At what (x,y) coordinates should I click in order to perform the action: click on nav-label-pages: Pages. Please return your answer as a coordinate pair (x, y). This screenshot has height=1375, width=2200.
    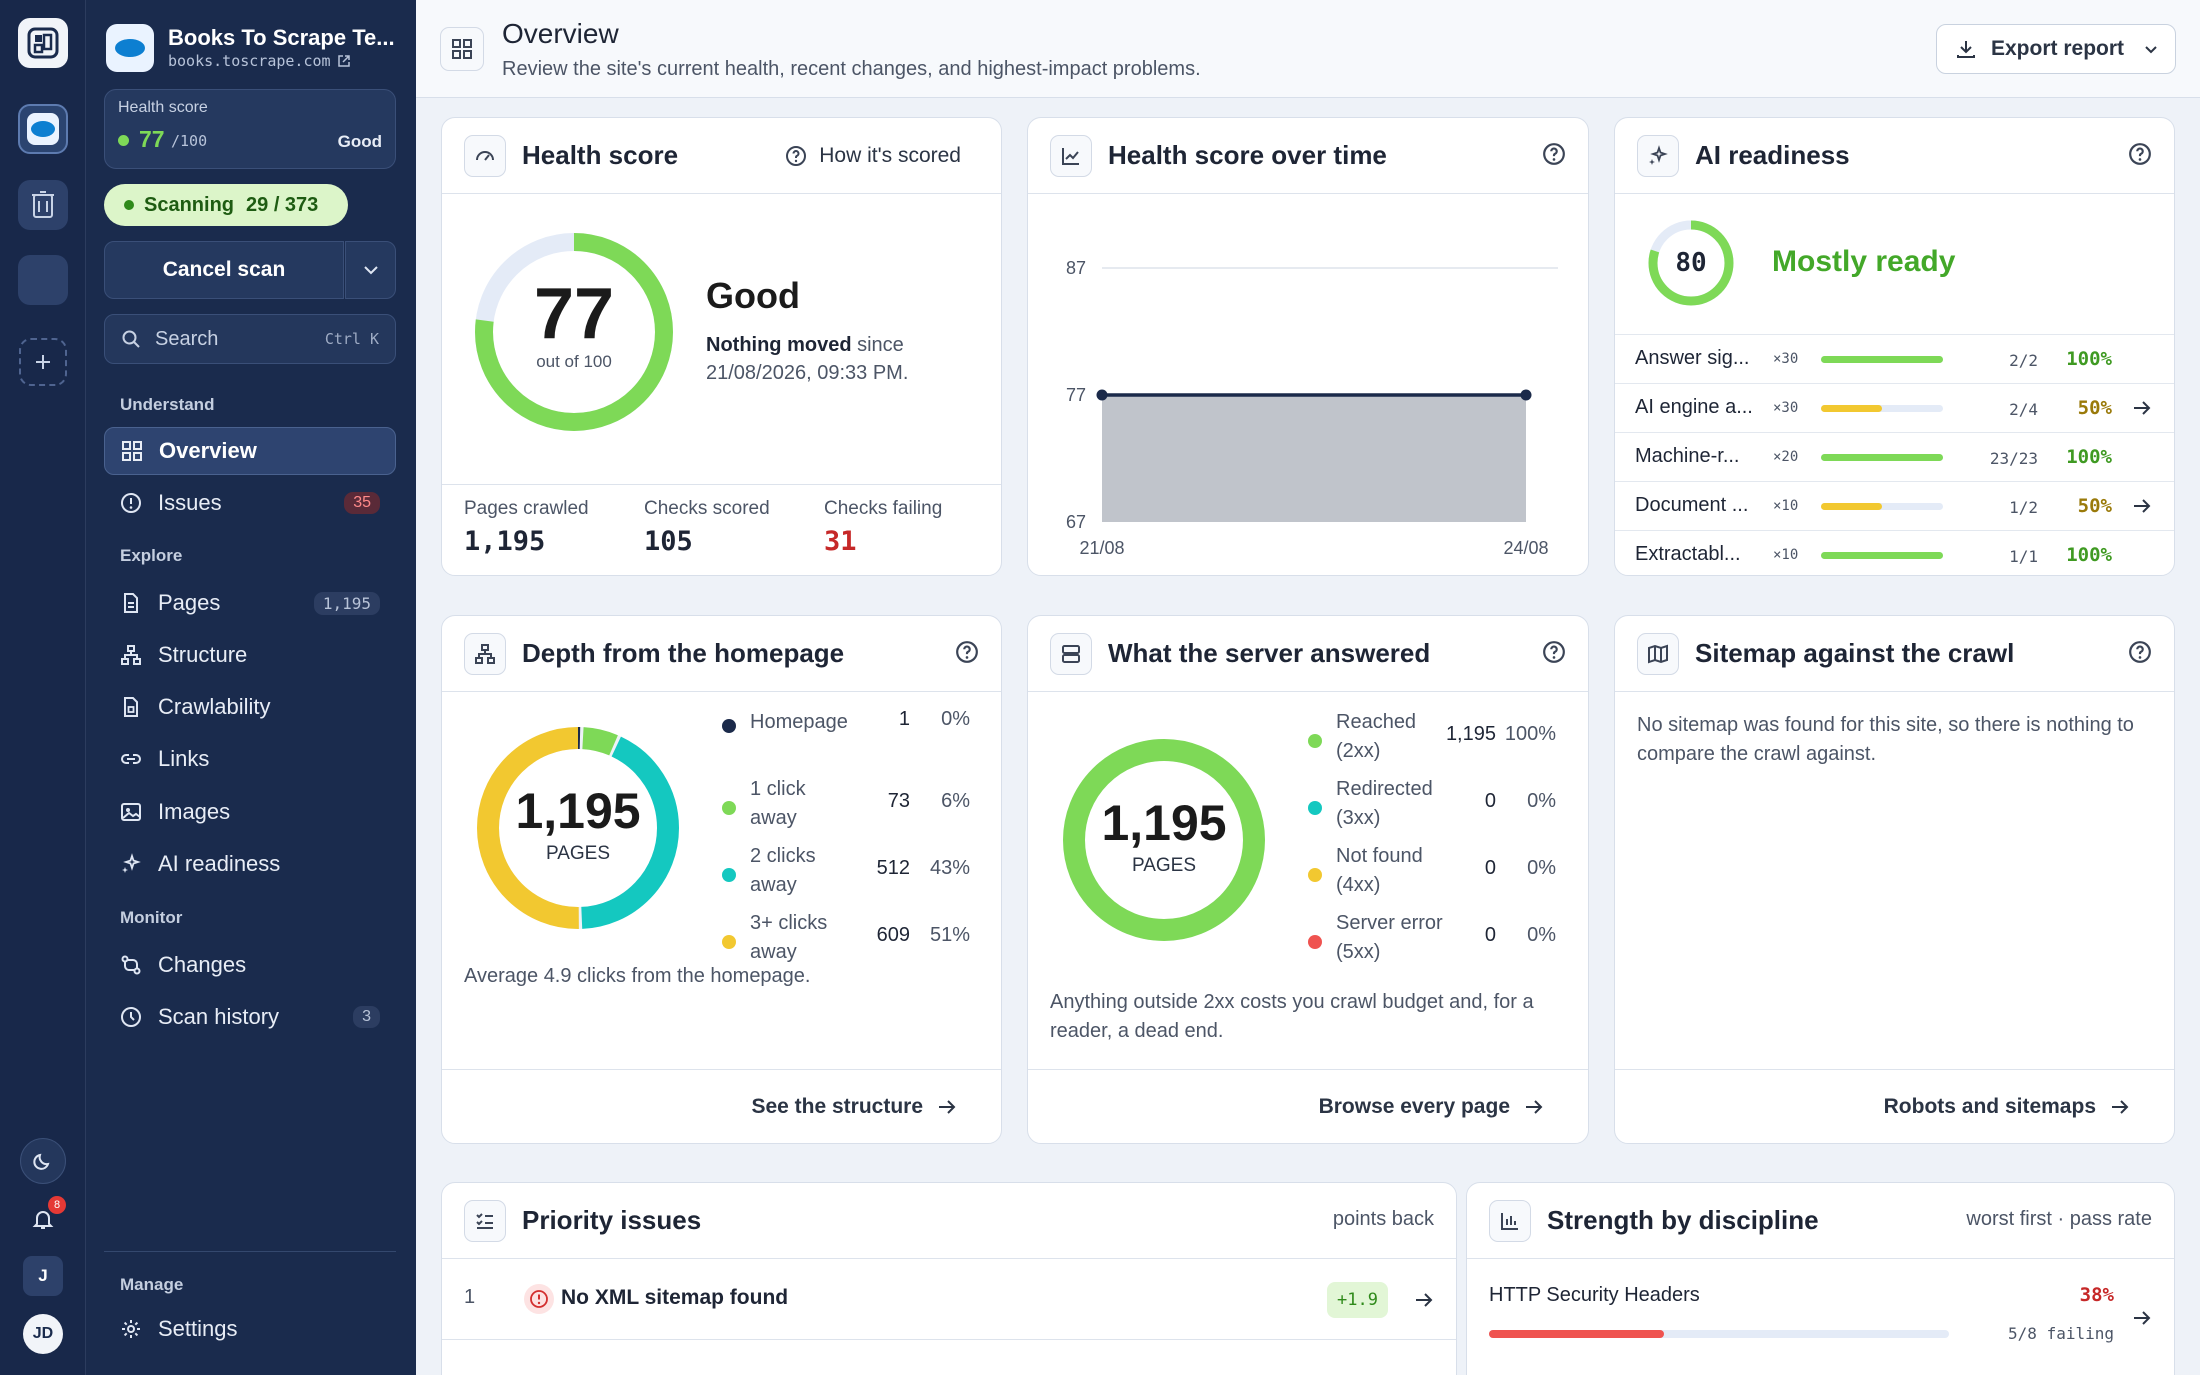
    Looking at the image, I should click on (189, 602).